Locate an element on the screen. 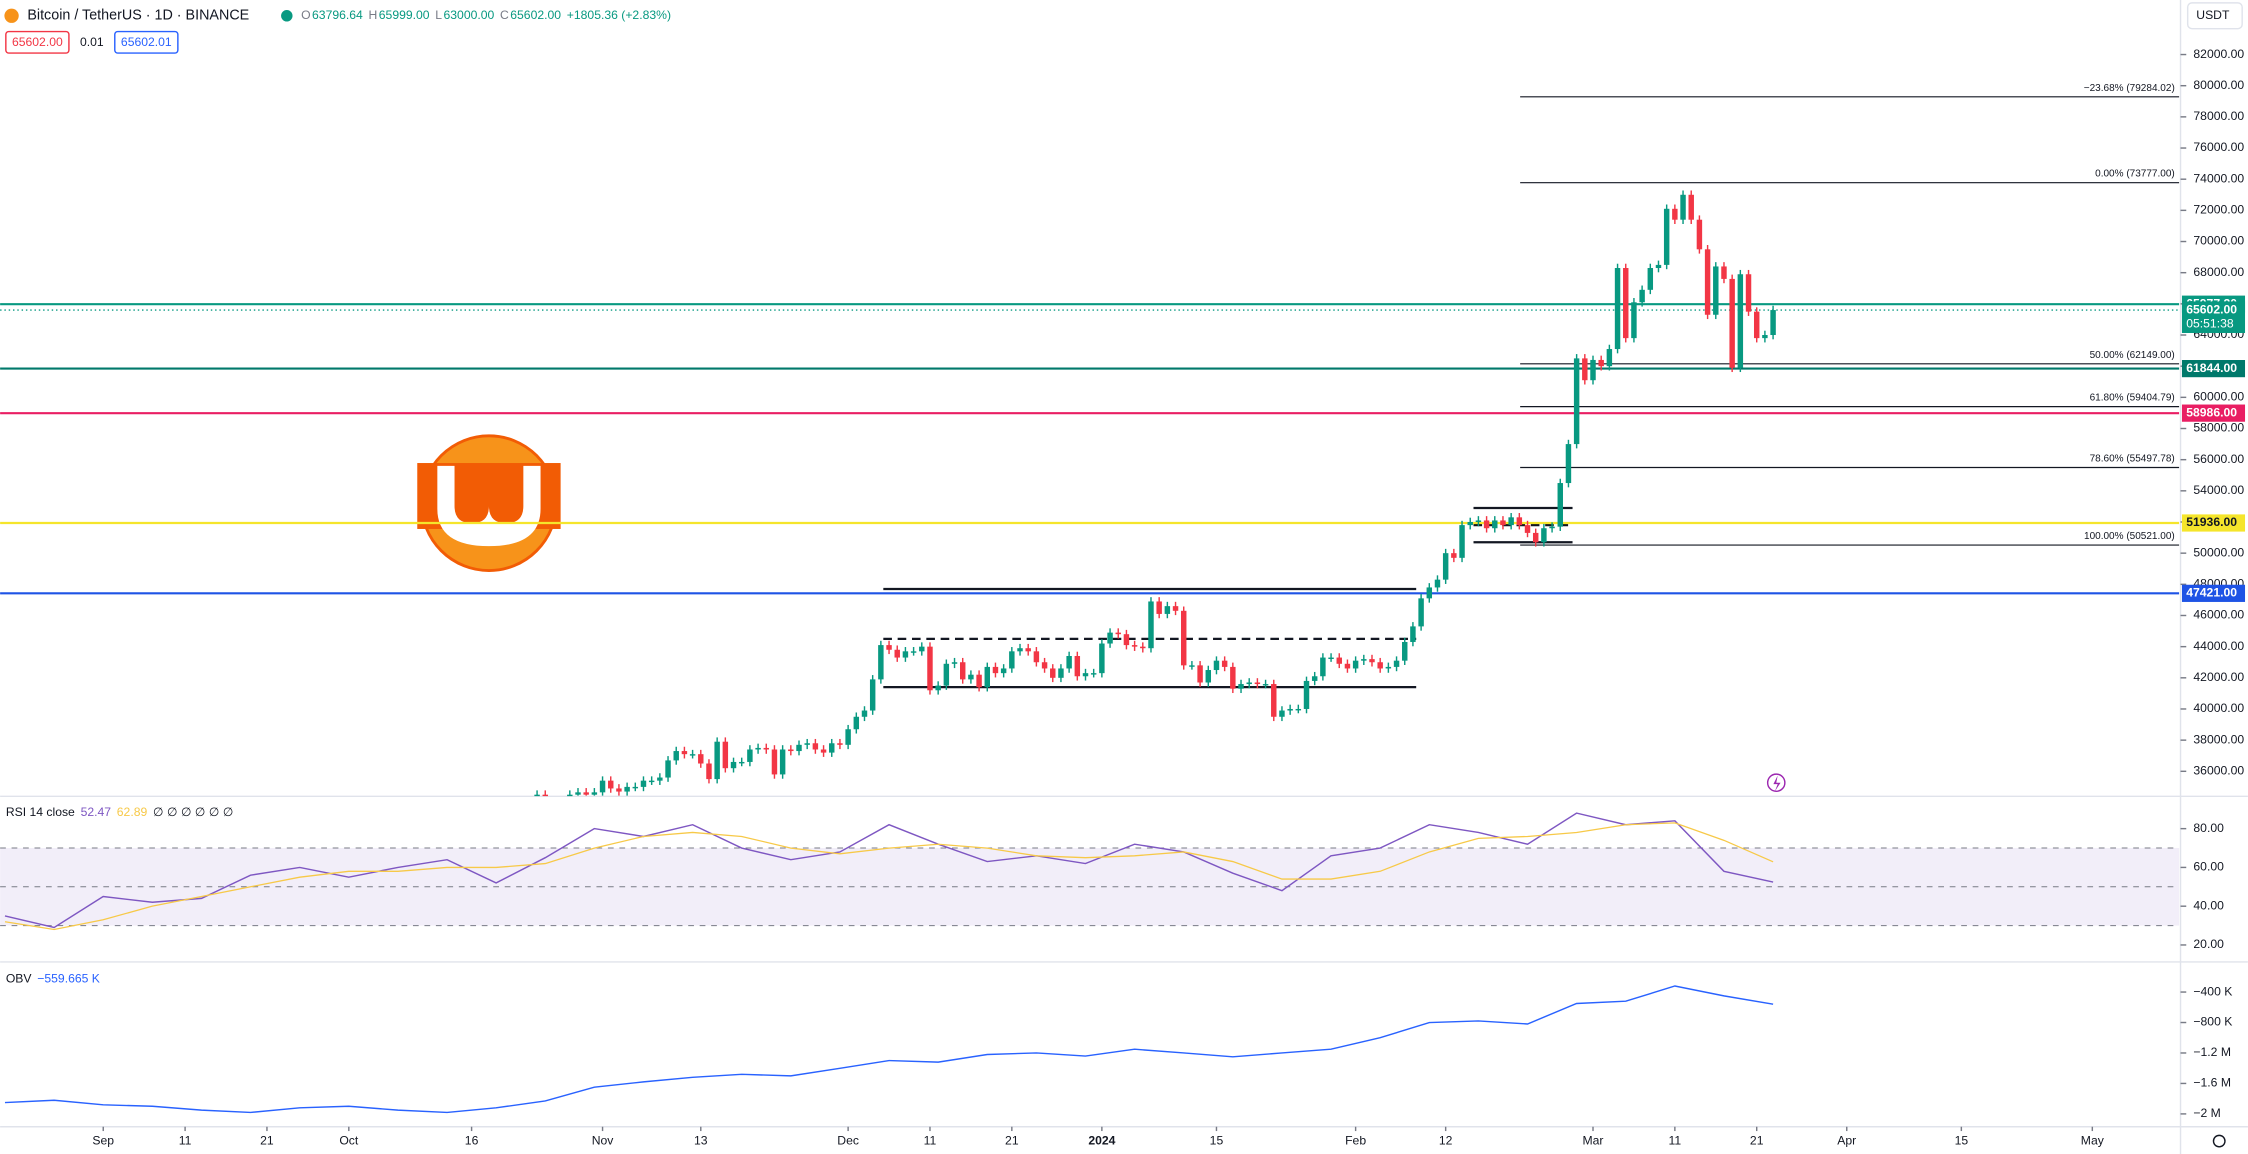 The height and width of the screenshot is (1154, 2248). ask: 65602.01 is located at coordinates (146, 42).